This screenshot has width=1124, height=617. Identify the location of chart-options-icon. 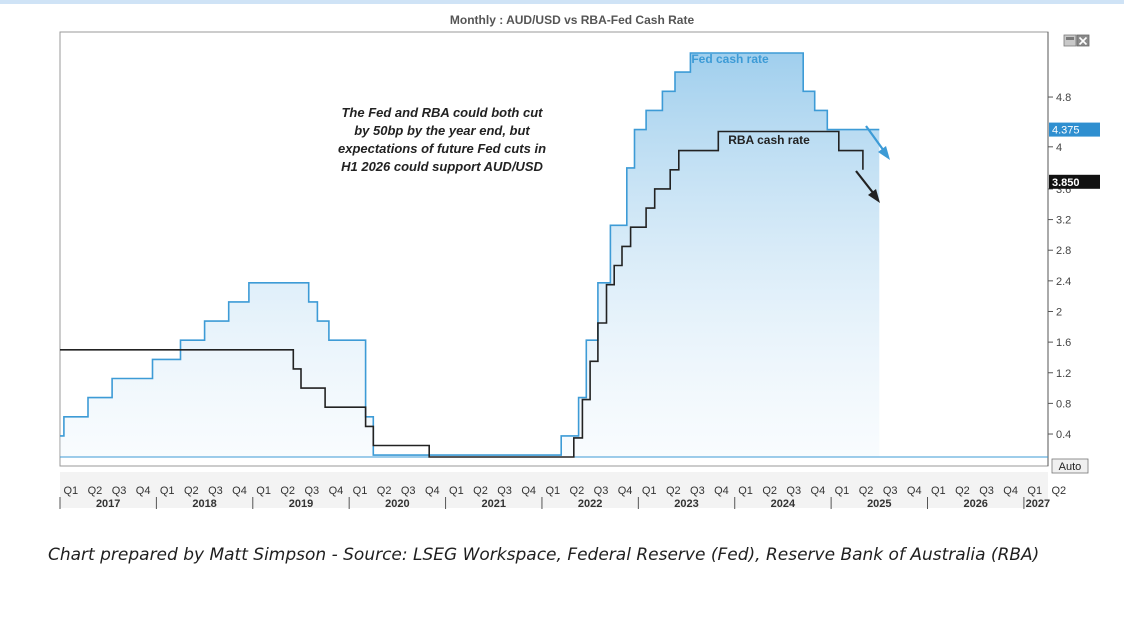
(1070, 40).